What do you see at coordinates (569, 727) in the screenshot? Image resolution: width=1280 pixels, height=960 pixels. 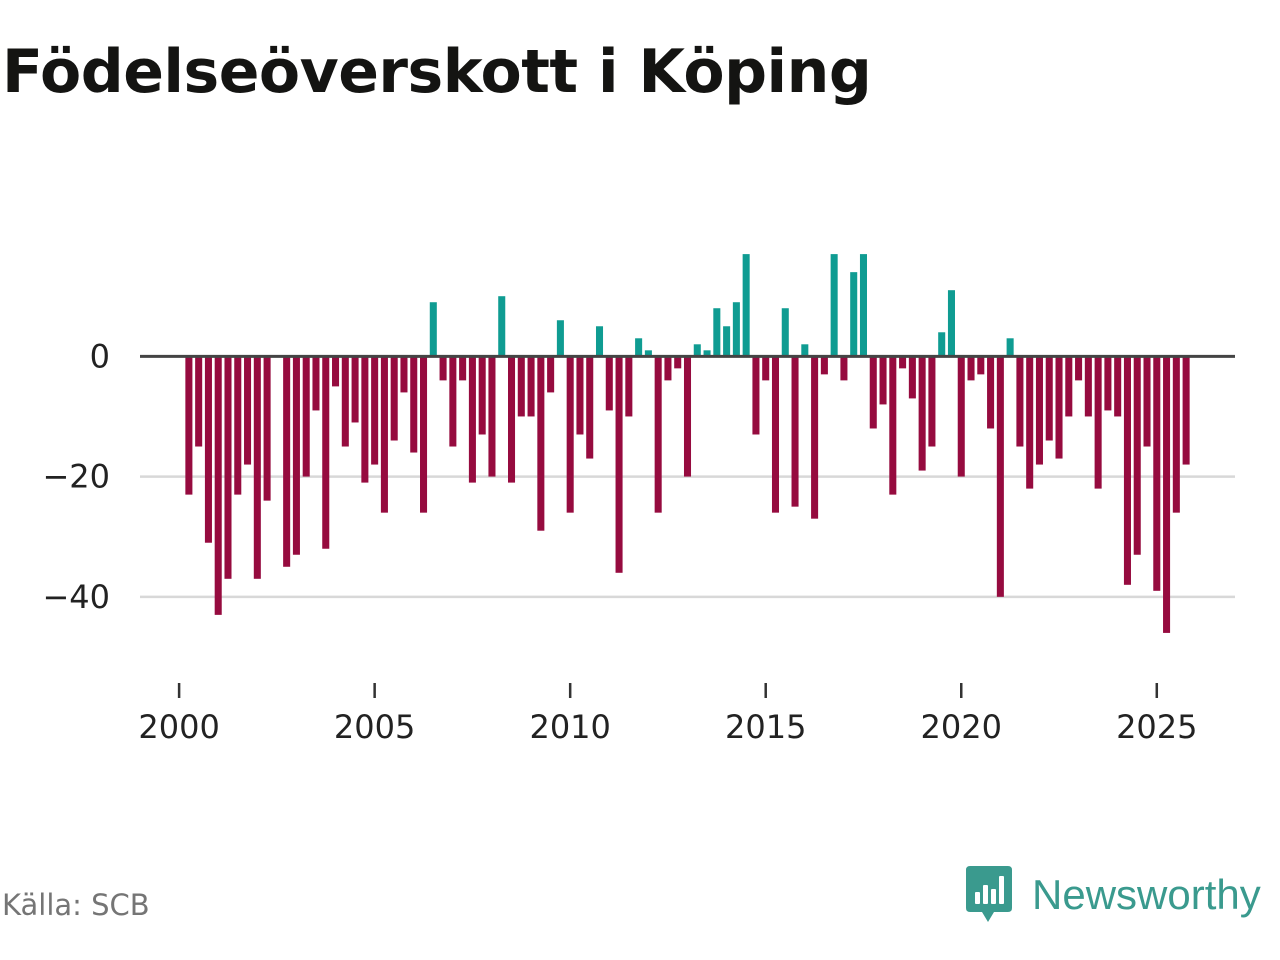 I see `x-tick-label: 2010` at bounding box center [569, 727].